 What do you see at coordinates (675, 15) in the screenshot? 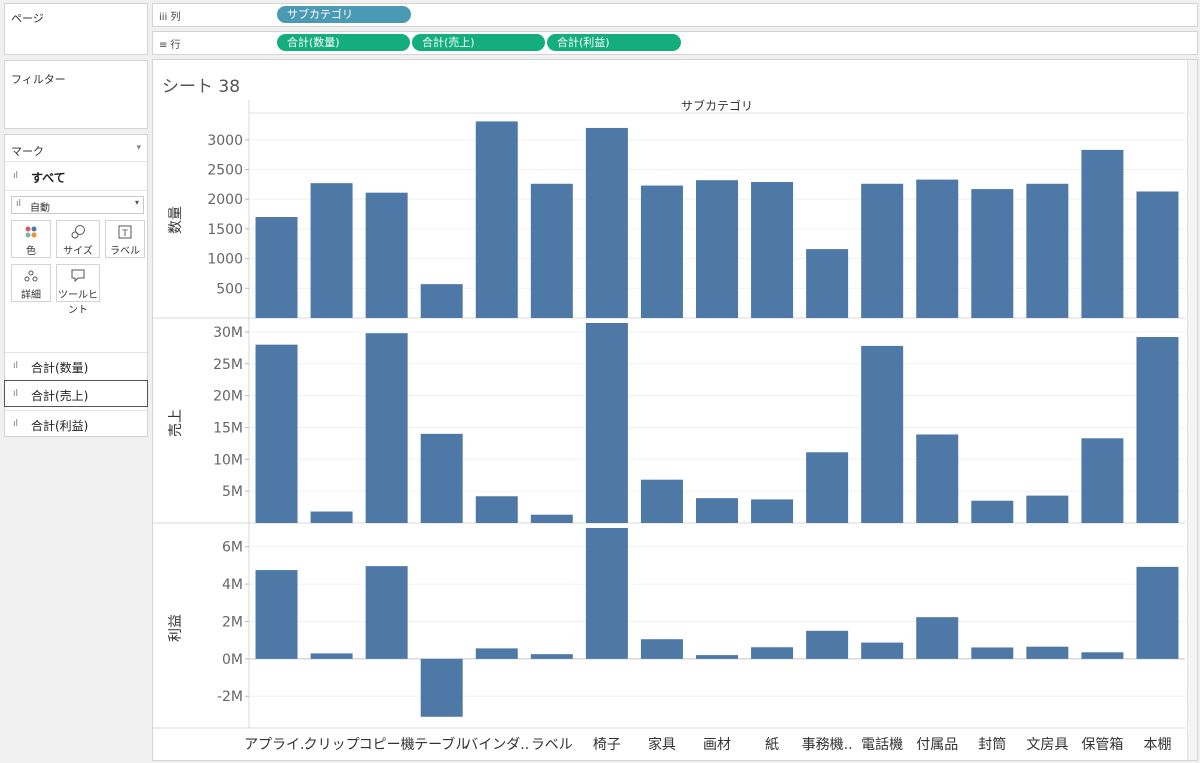
I see `columns-shelf: iii 列 サブカテゴリ` at bounding box center [675, 15].